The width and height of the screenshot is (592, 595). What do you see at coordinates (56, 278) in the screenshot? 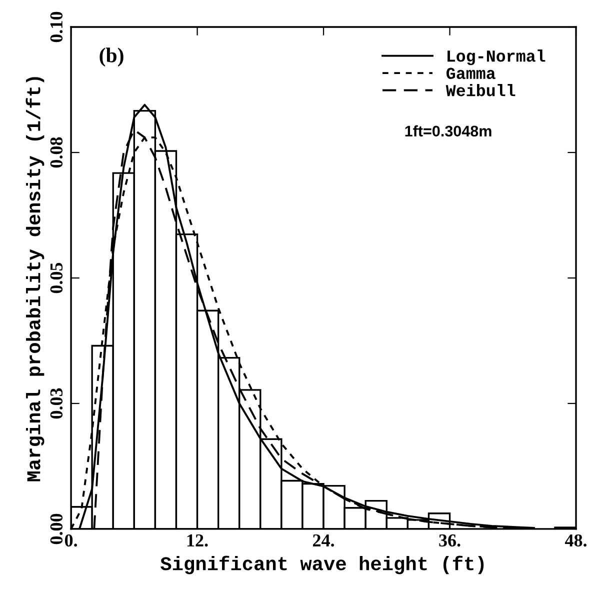
I see `y-tick-label: 0.05` at bounding box center [56, 278].